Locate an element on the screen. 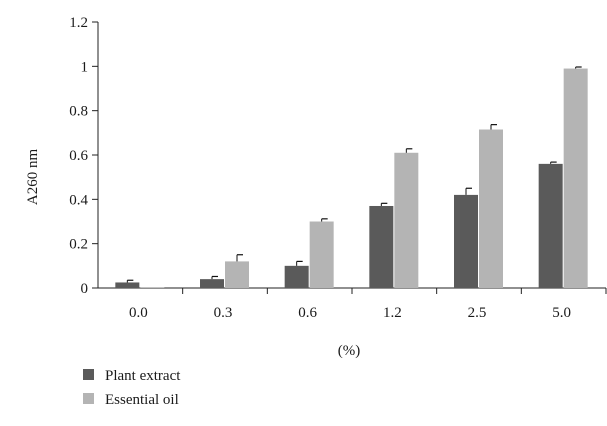 This screenshot has width=607, height=426. y-tick-label: 1 is located at coordinates (85, 67).